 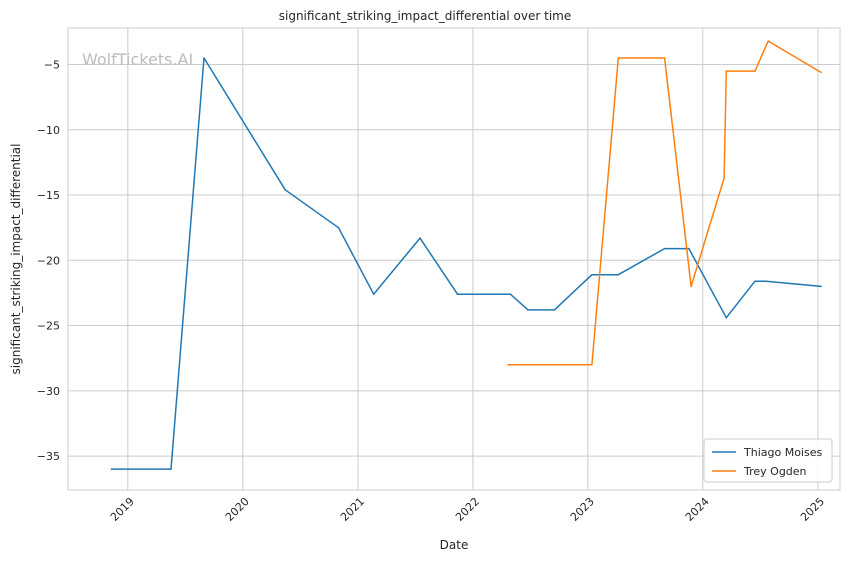 I want to click on y-tick-label: −15, so click(x=48, y=195).